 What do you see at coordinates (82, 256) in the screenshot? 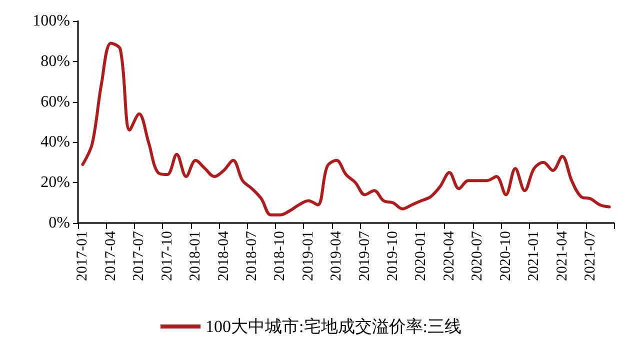
I see `x-tick-label: 2017-01` at bounding box center [82, 256].